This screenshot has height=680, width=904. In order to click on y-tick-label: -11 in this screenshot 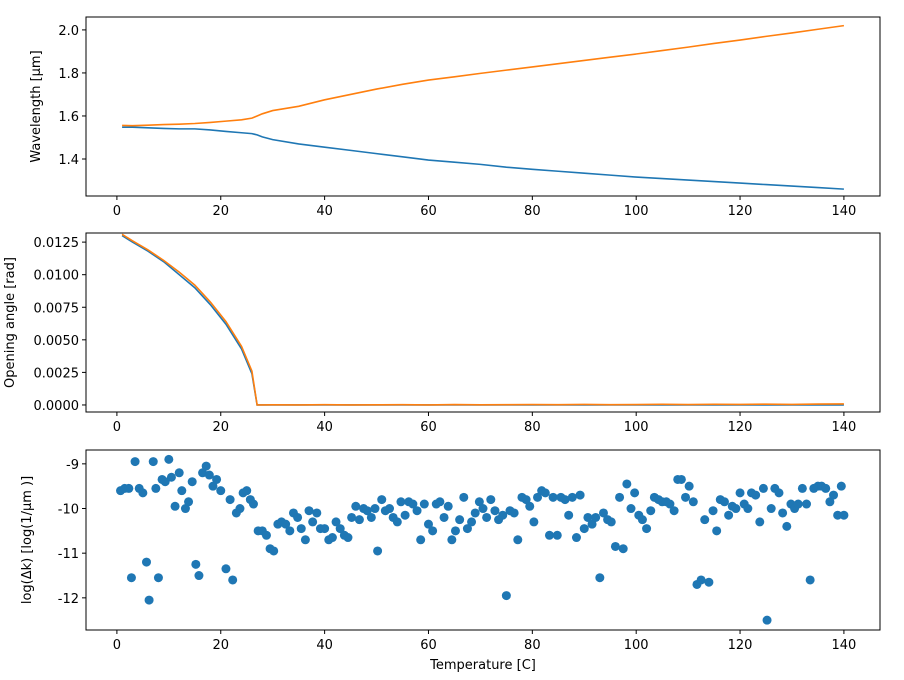, I will do `click(68, 554)`.